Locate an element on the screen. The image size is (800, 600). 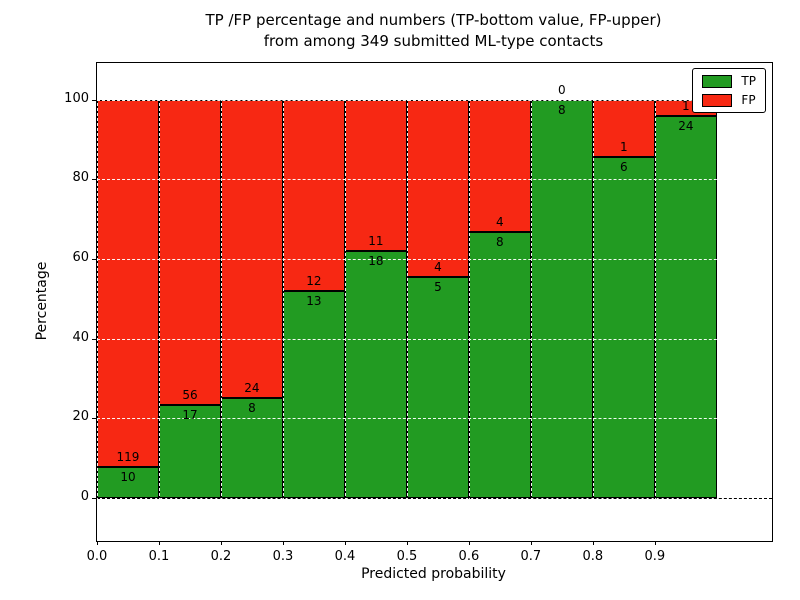
legend: TP FP is located at coordinates (729, 90).